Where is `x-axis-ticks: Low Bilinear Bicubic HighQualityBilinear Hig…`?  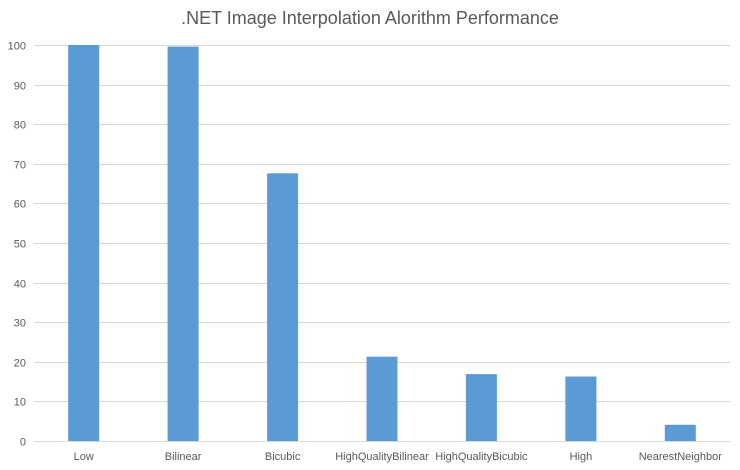 x-axis-ticks: Low Bilinear Bicubic HighQualityBilinear Hig… is located at coordinates (398, 457).